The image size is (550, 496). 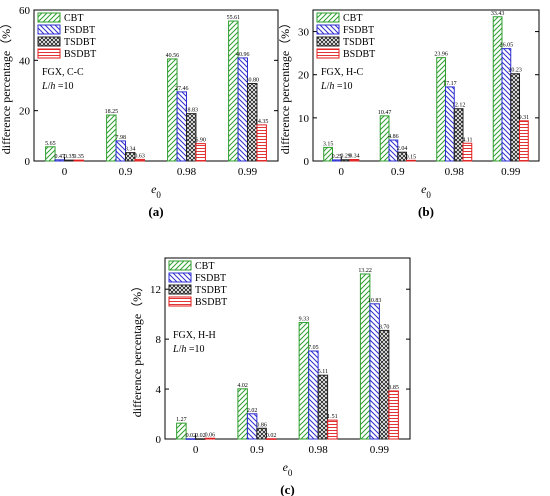 What do you see at coordinates (511, 172) in the screenshot?
I see `x-tick-label: 0.99` at bounding box center [511, 172].